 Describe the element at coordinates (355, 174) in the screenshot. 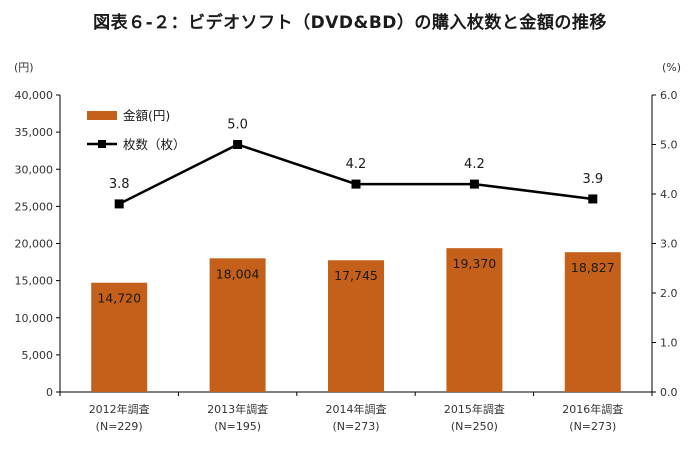

I see `series-line` at that location.